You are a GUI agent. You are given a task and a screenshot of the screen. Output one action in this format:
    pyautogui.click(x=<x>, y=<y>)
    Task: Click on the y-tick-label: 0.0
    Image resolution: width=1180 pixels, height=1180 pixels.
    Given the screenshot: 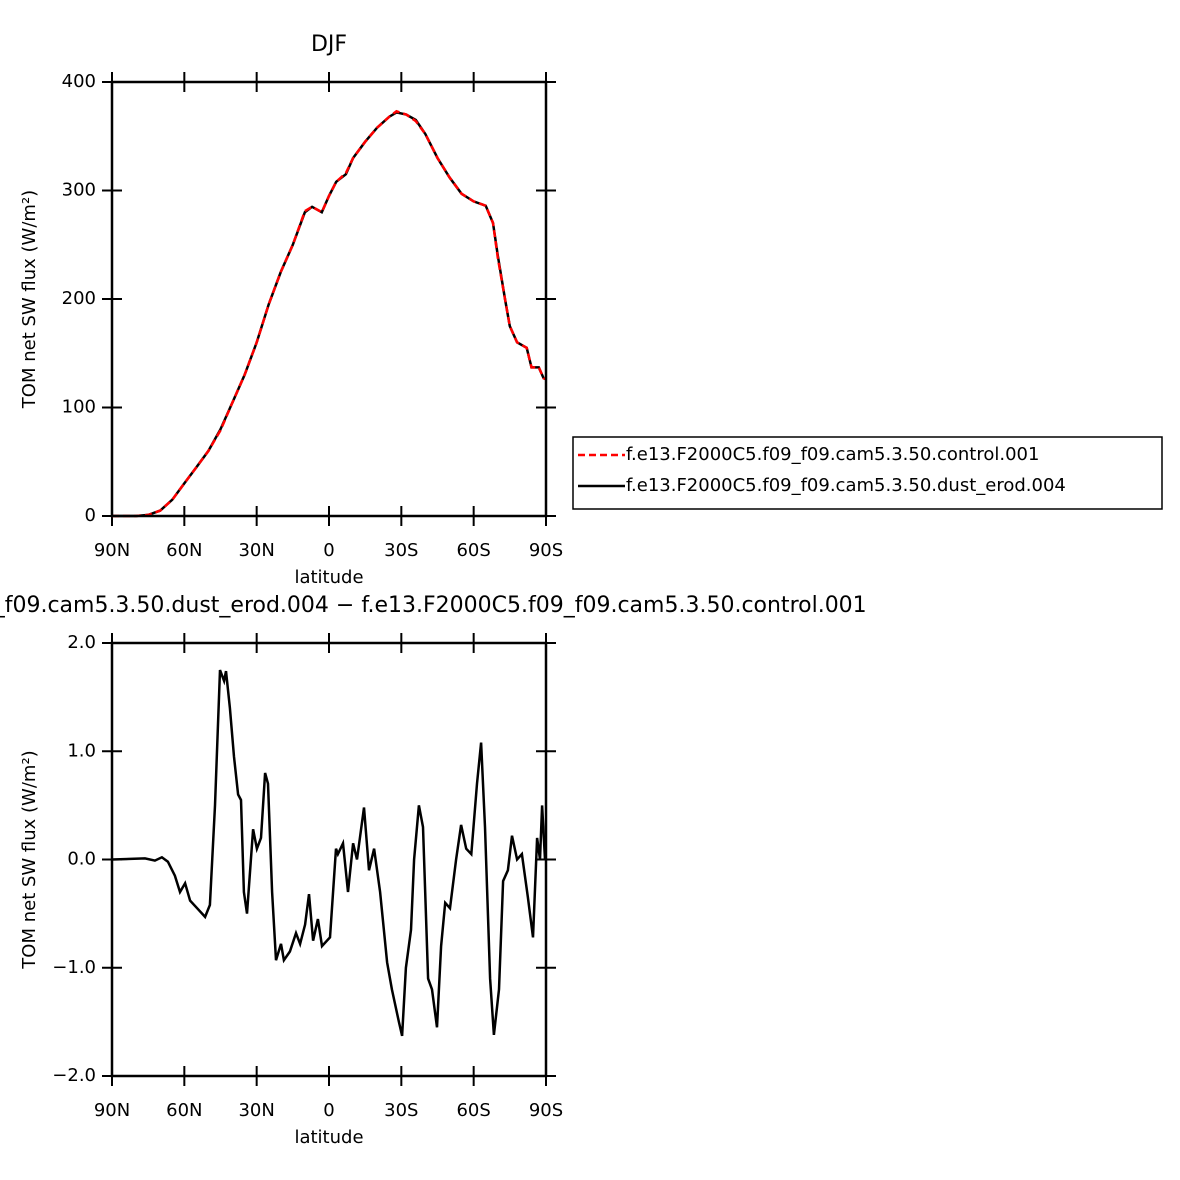 What is the action you would take?
    pyautogui.click(x=81, y=859)
    